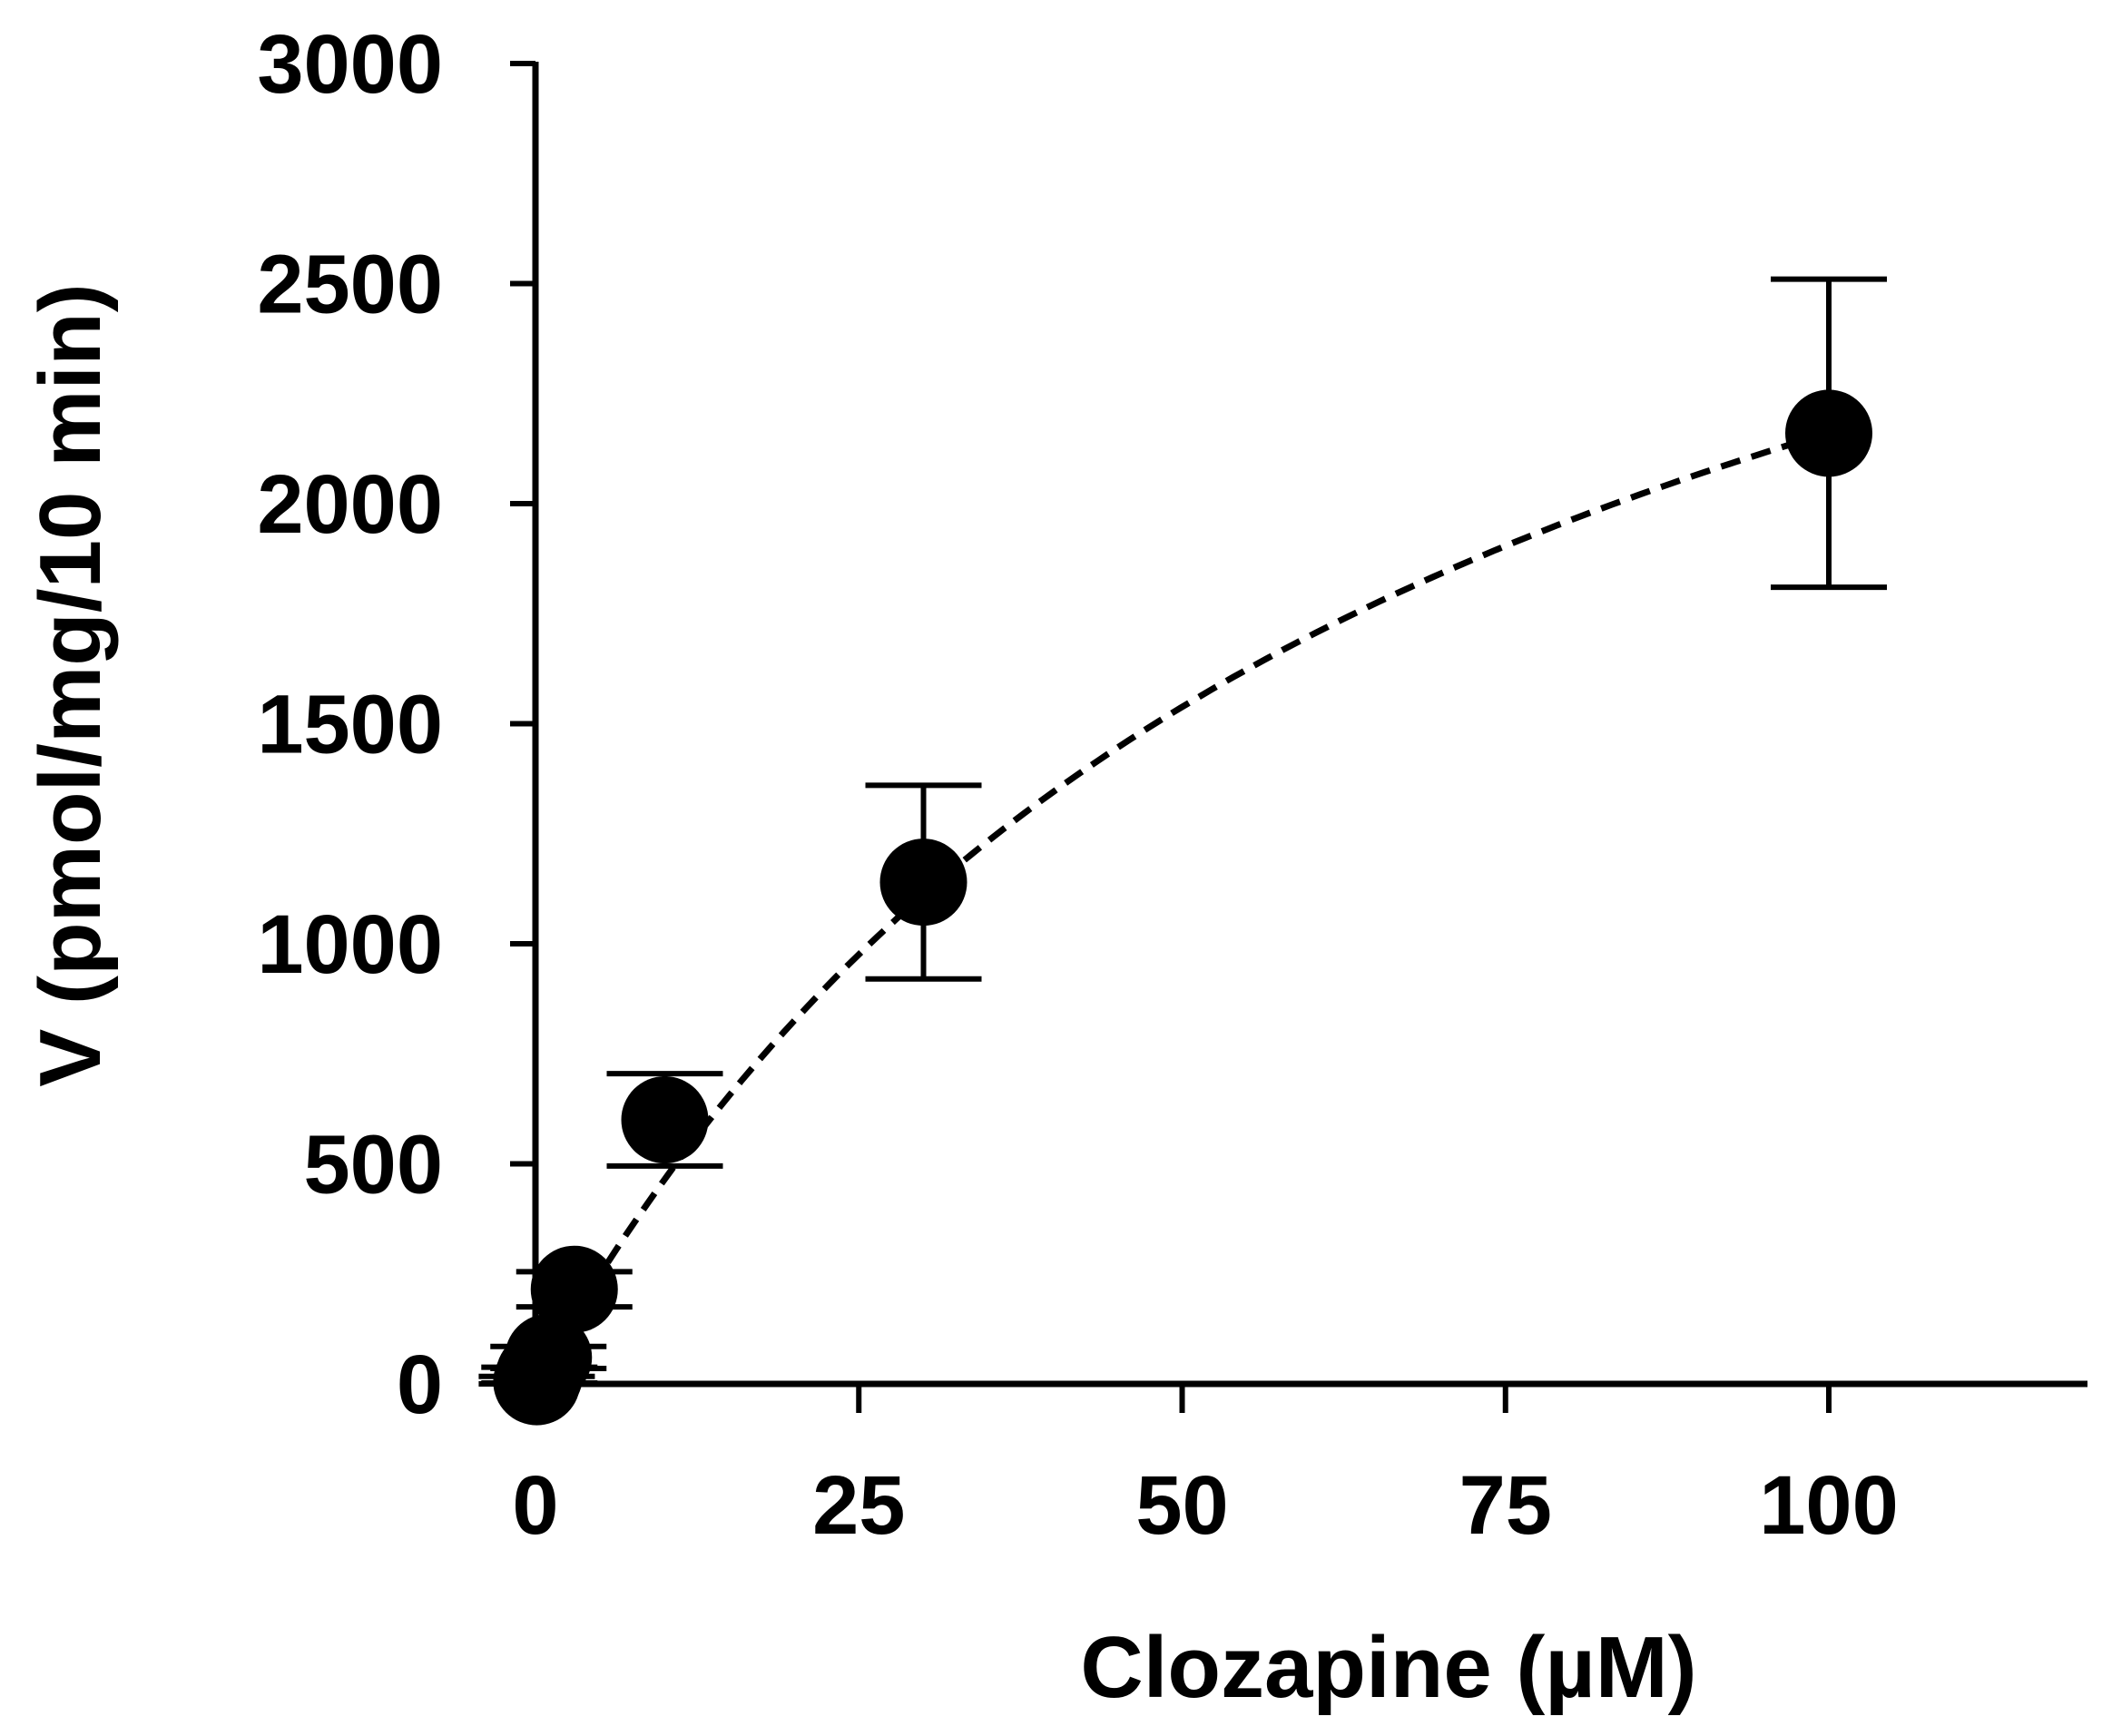  I want to click on x-tick-label: 0, so click(535, 1505).